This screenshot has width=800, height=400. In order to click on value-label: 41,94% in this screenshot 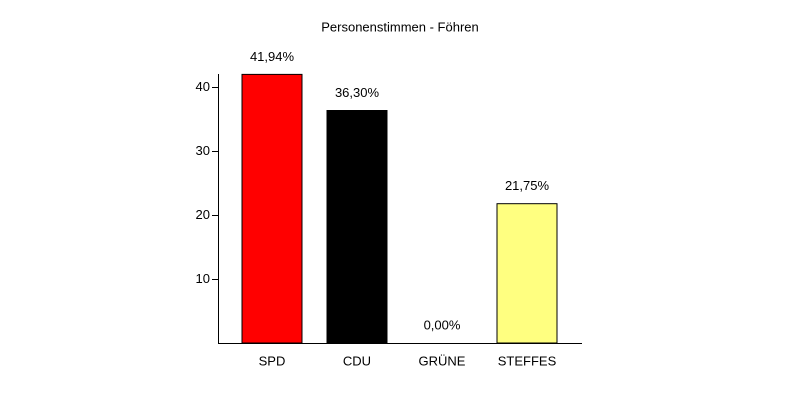, I will do `click(272, 56)`.